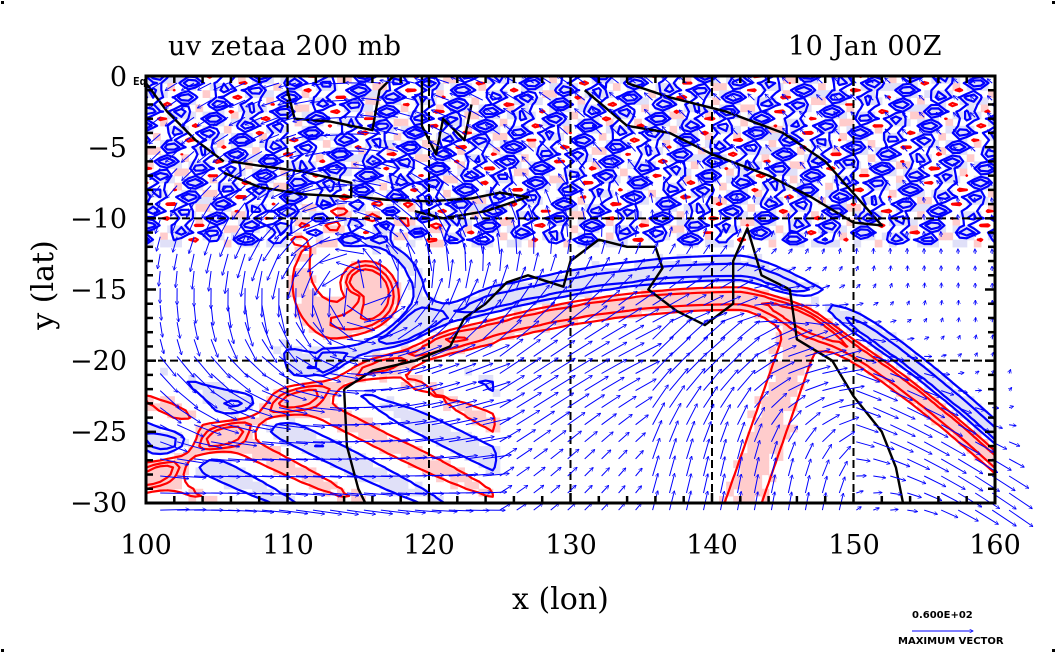 This screenshot has width=1056, height=653. What do you see at coordinates (1053, 2) in the screenshot?
I see `corner-dot-top-right` at bounding box center [1053, 2].